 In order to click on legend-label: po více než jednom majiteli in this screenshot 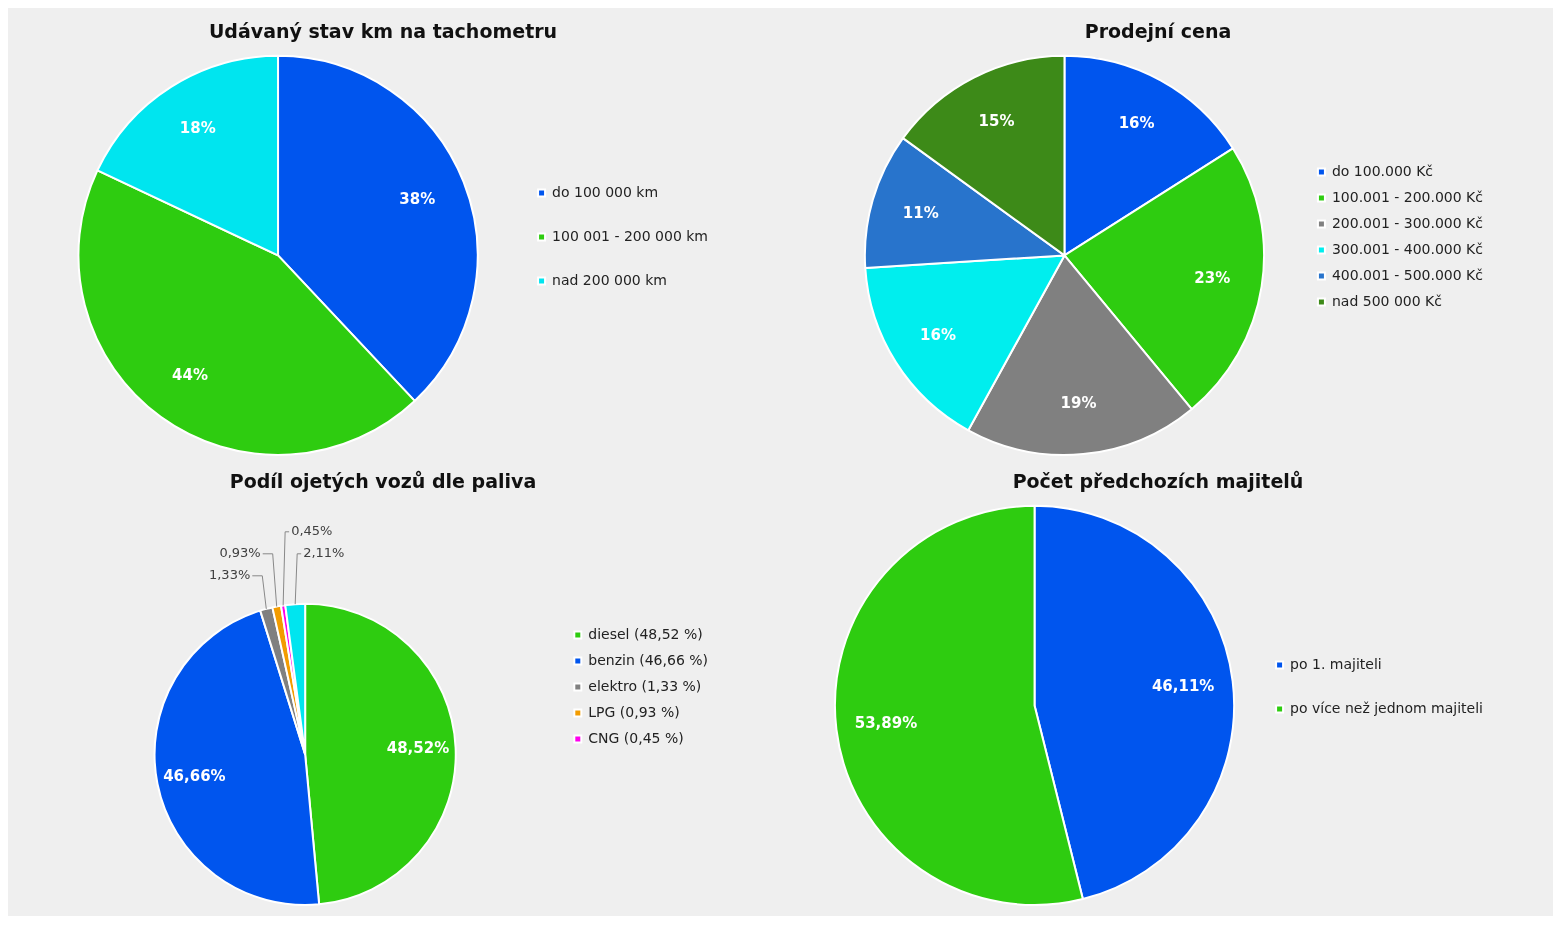, I will do `click(1386, 707)`.